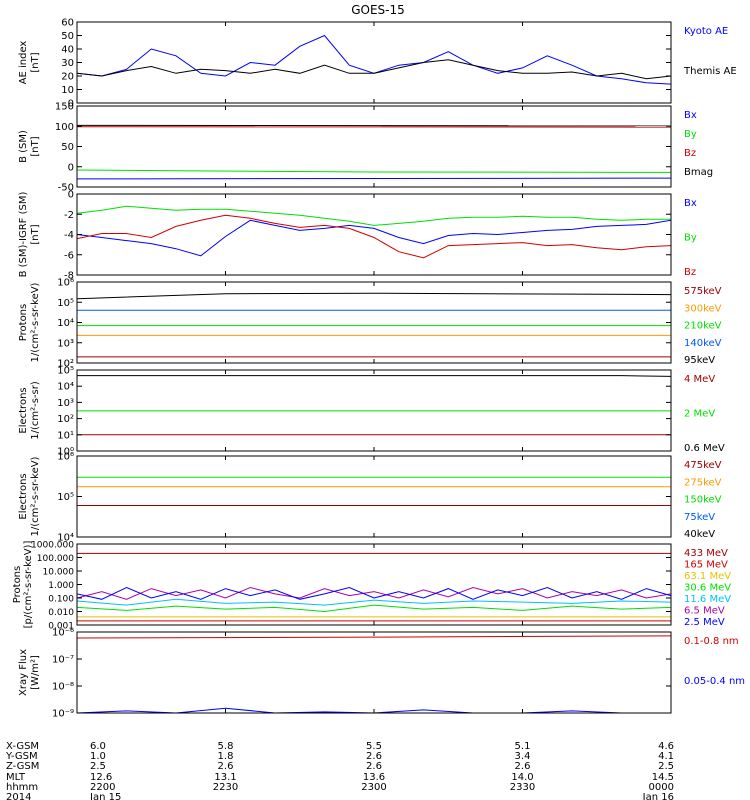 This screenshot has width=750, height=800. Describe the element at coordinates (69, 235) in the screenshot. I see `y-tick-label: -4` at that location.